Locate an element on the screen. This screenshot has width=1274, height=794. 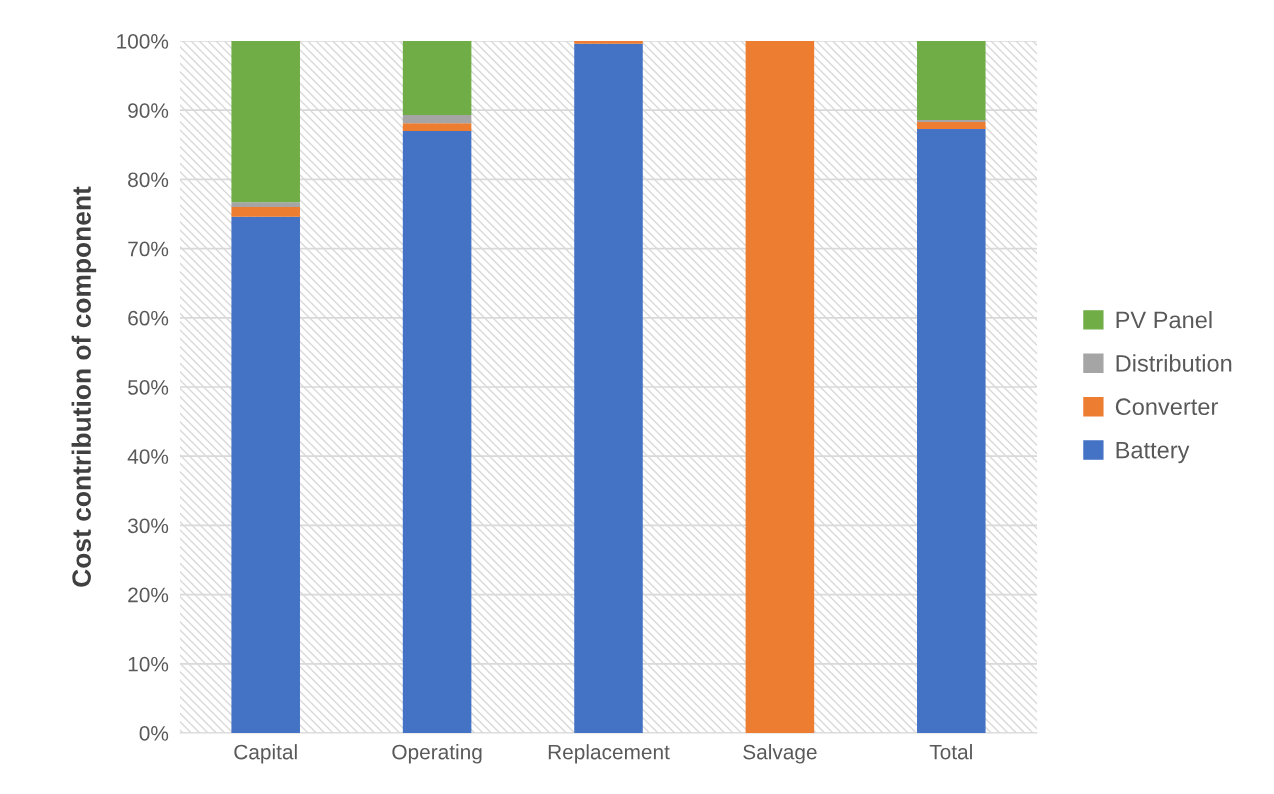
legend-label: Converter is located at coordinates (1166, 407).